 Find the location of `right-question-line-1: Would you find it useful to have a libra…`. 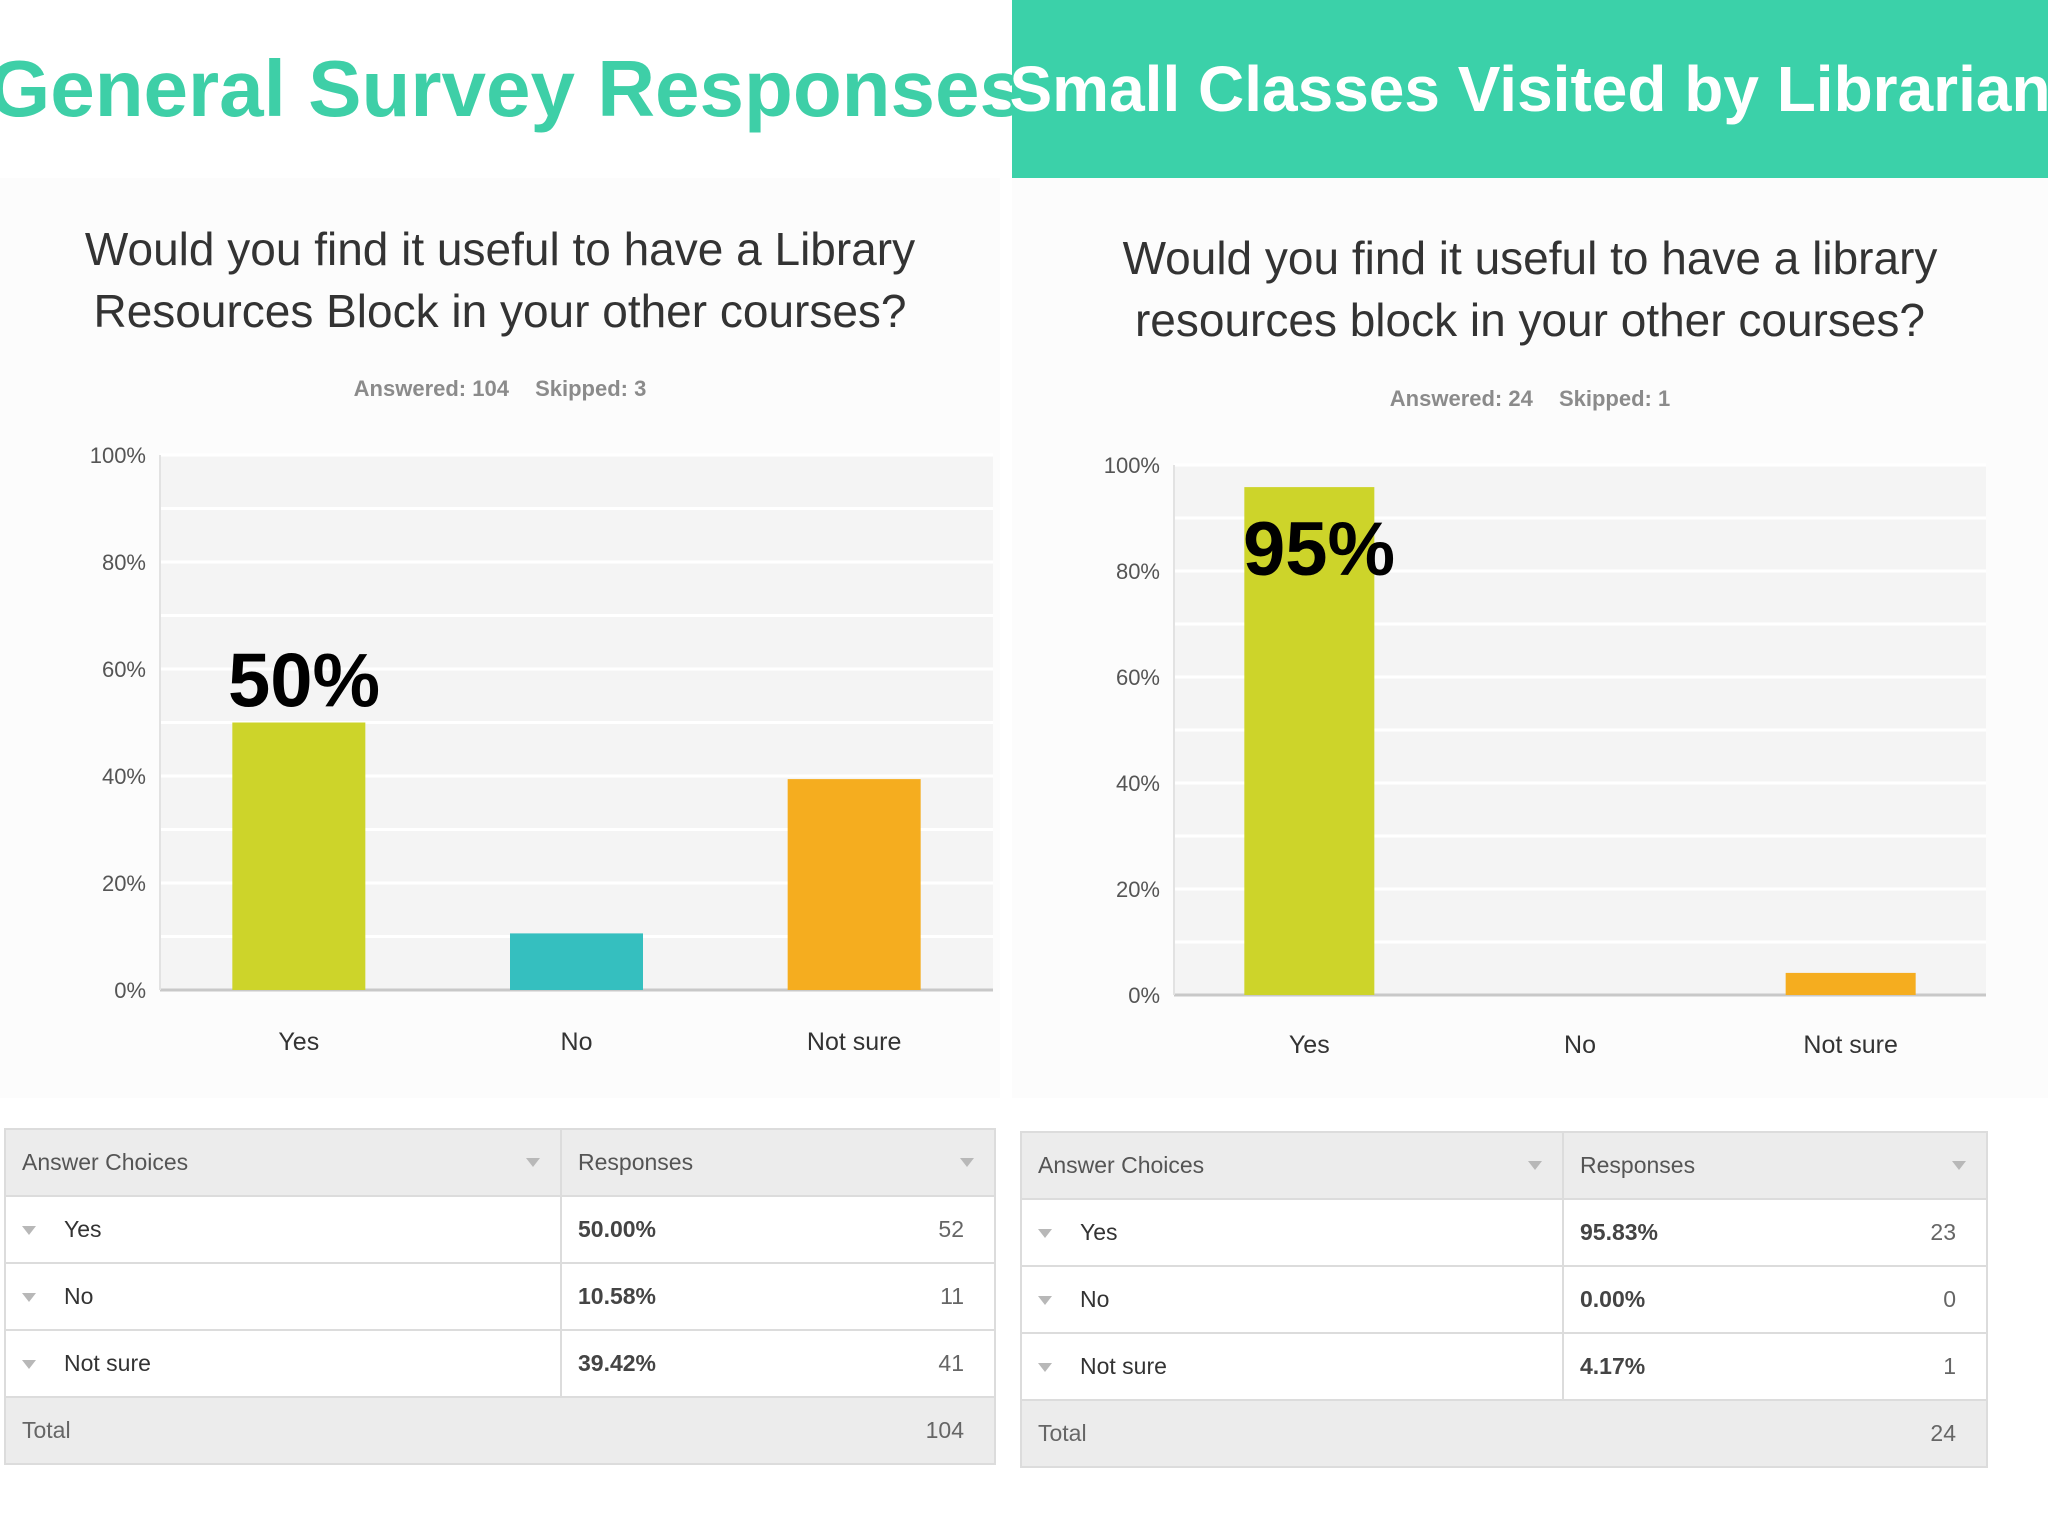

right-question-line-1: Would you find it useful to have a libra… is located at coordinates (1530, 258).